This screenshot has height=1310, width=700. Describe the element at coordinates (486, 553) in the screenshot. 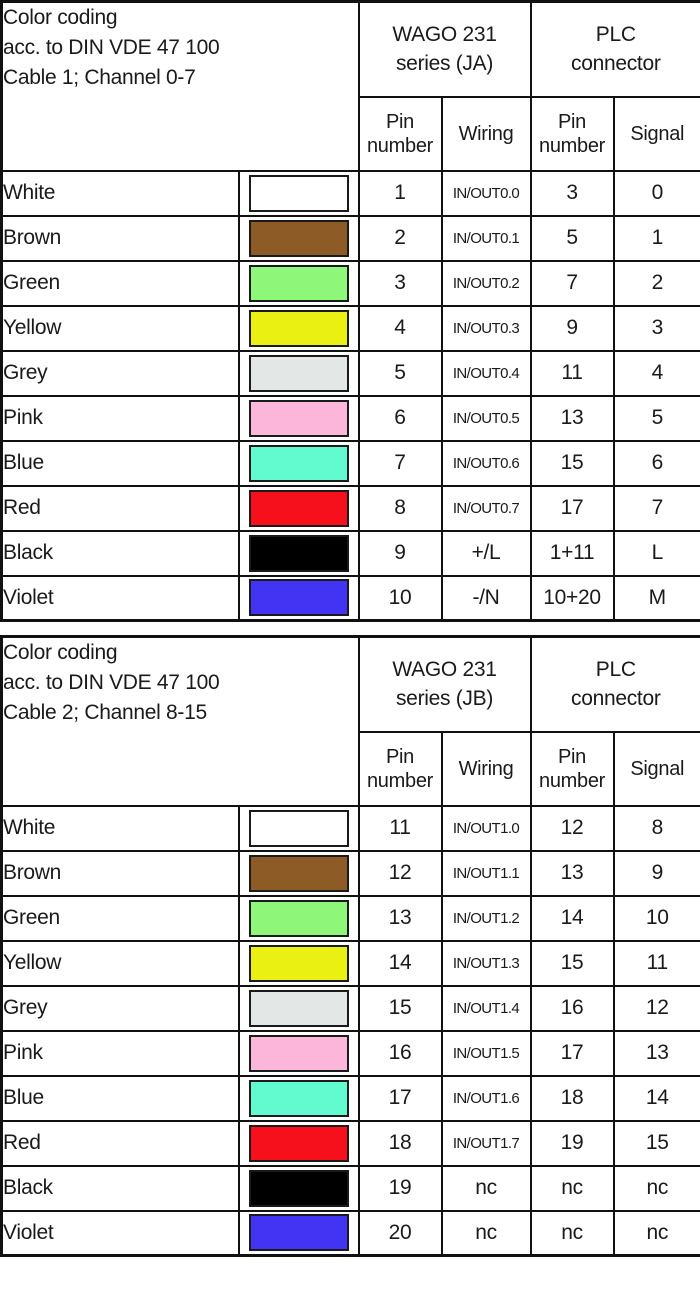

I see `wiring-cell: +/L` at that location.